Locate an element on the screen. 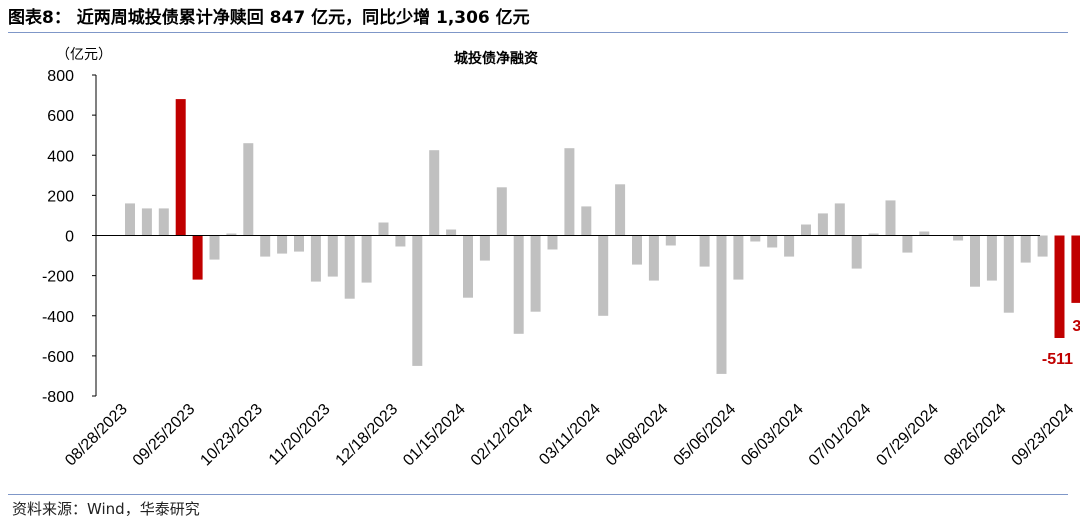  chart-title: 城投债净融资 is located at coordinates (496, 59).